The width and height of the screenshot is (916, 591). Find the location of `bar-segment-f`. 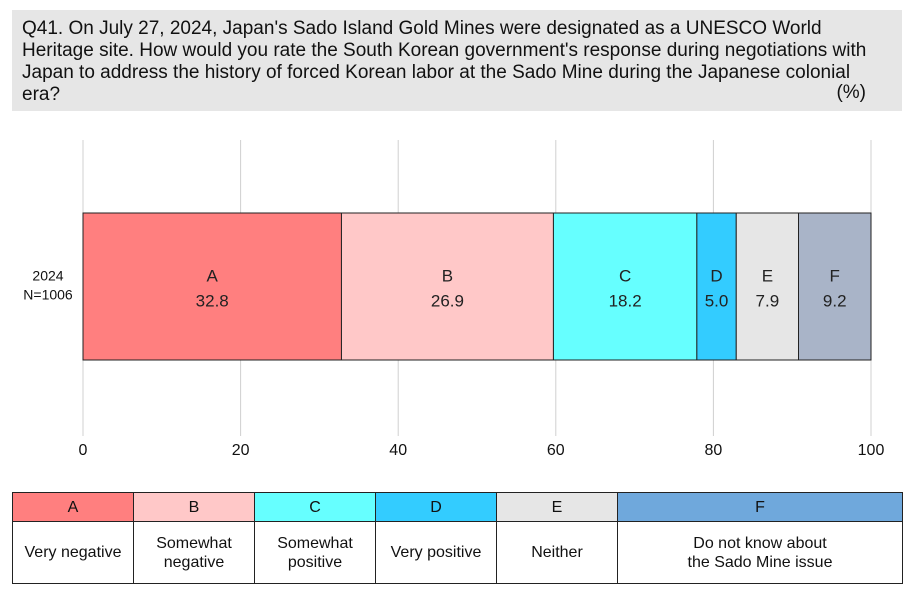

bar-segment-f is located at coordinates (835, 286).